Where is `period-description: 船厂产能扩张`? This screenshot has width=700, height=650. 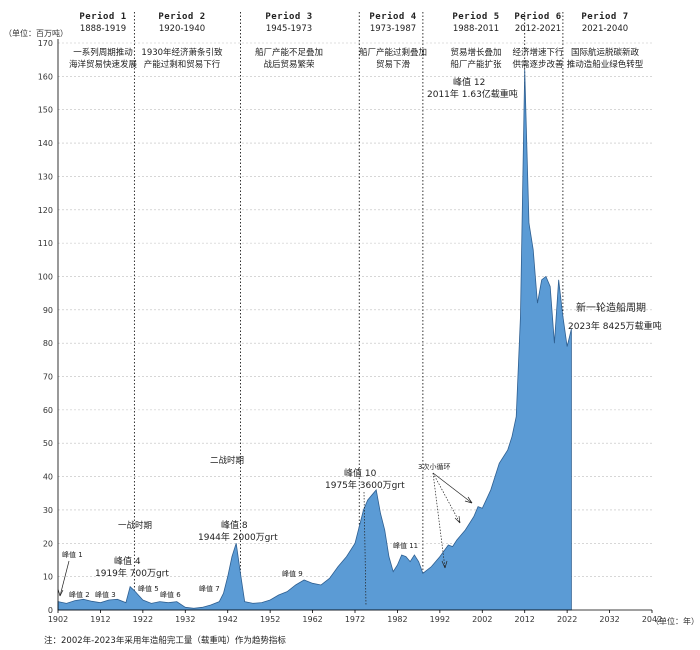 period-description: 船厂产能扩张 is located at coordinates (476, 64).